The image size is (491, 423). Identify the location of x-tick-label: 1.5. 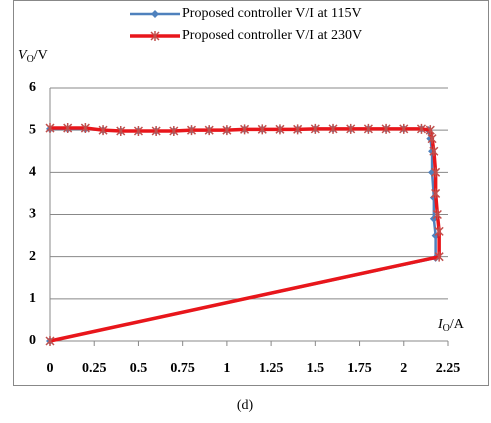
(316, 368).